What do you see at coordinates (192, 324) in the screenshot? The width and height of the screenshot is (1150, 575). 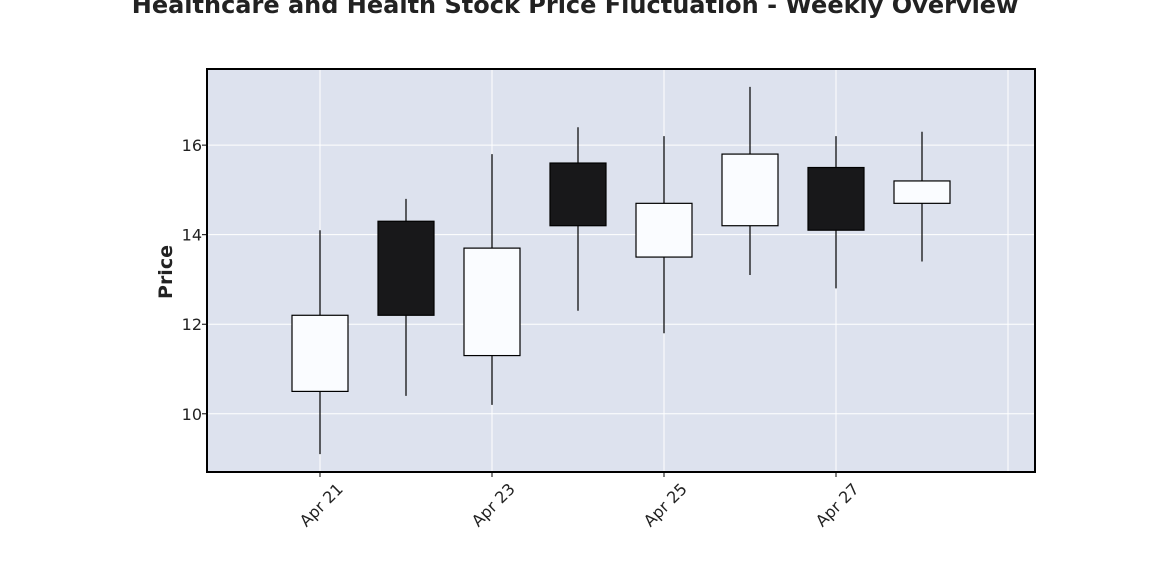 I see `y-tick-label: 12` at bounding box center [192, 324].